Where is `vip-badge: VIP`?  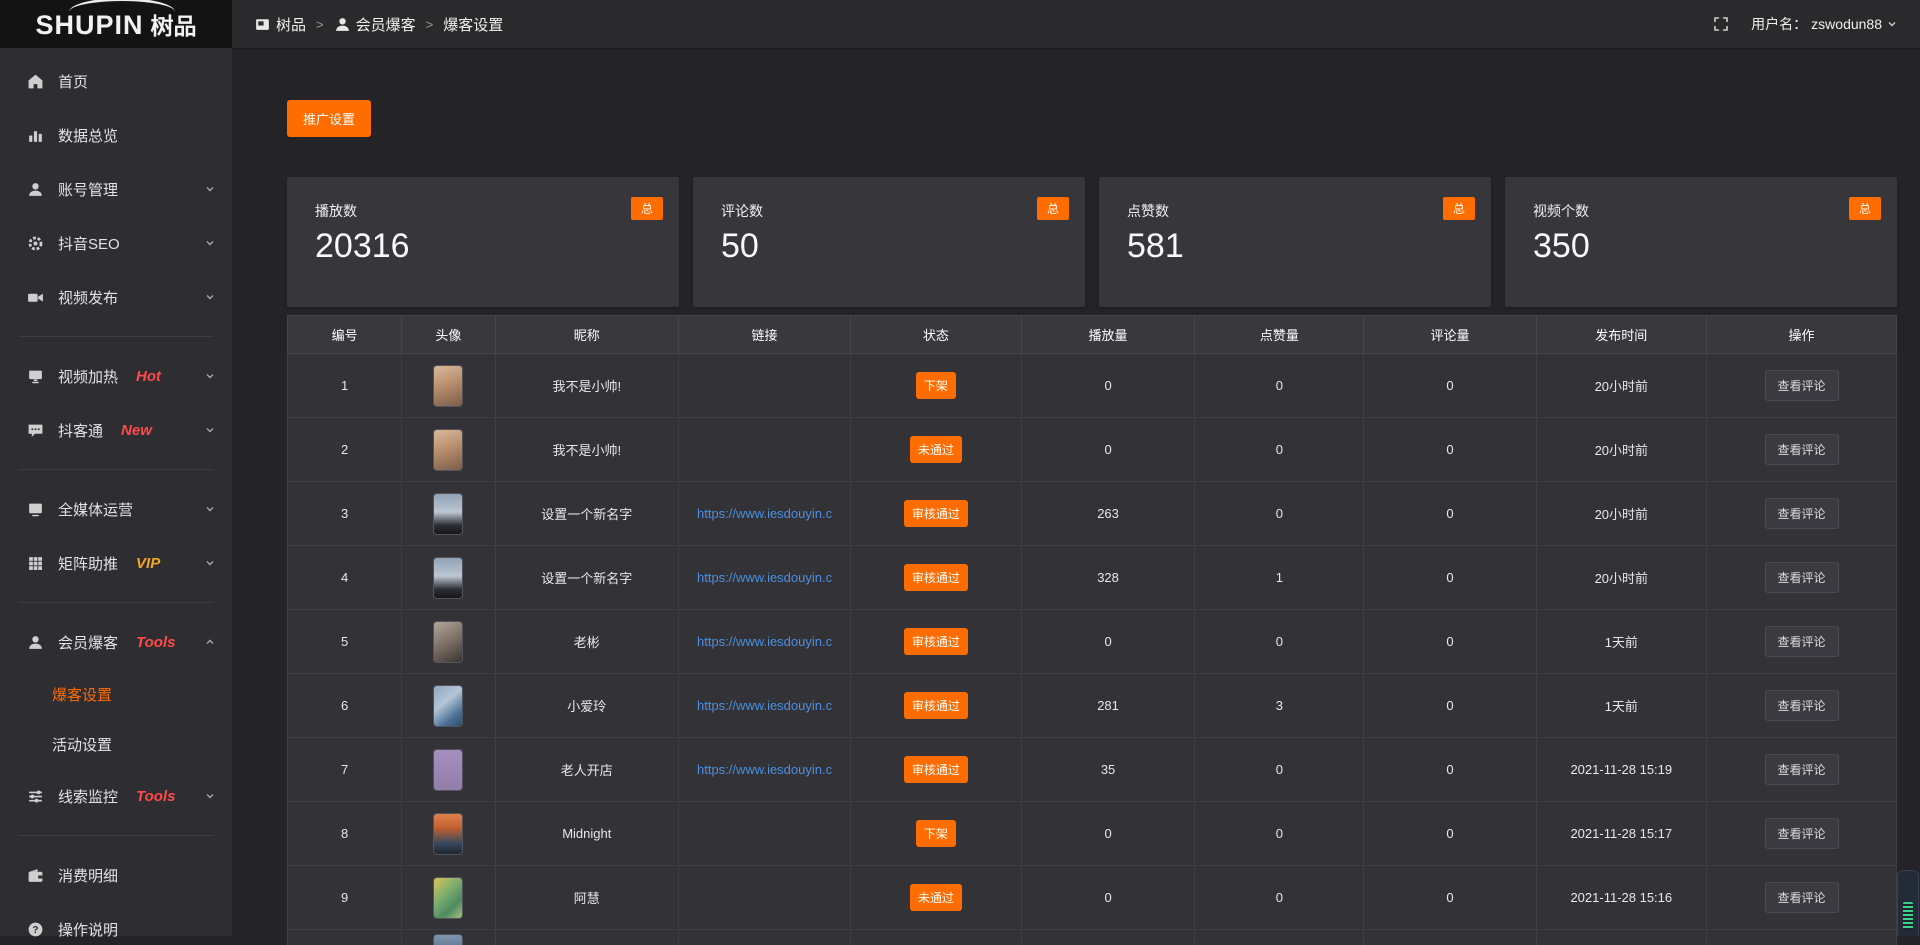
vip-badge: VIP is located at coordinates (148, 563).